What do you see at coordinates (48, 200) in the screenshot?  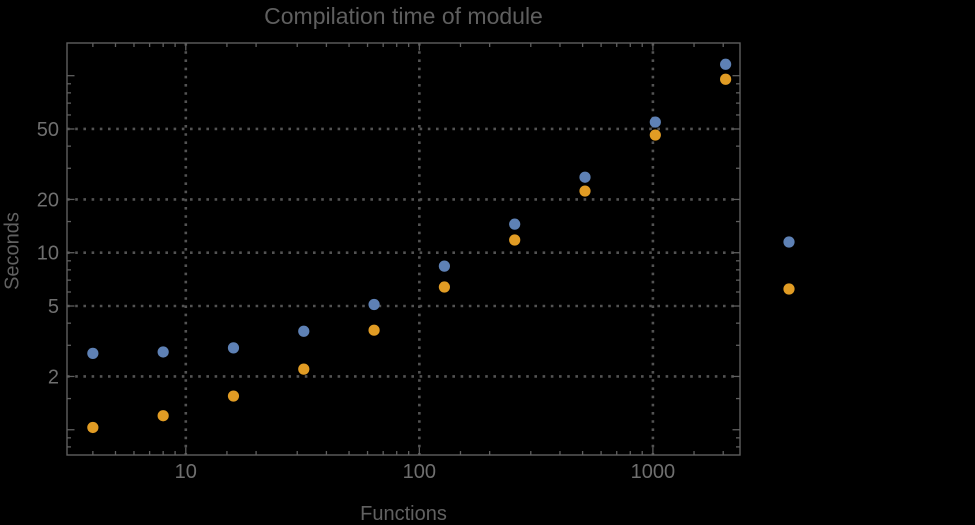 I see `y-tick-label: 20` at bounding box center [48, 200].